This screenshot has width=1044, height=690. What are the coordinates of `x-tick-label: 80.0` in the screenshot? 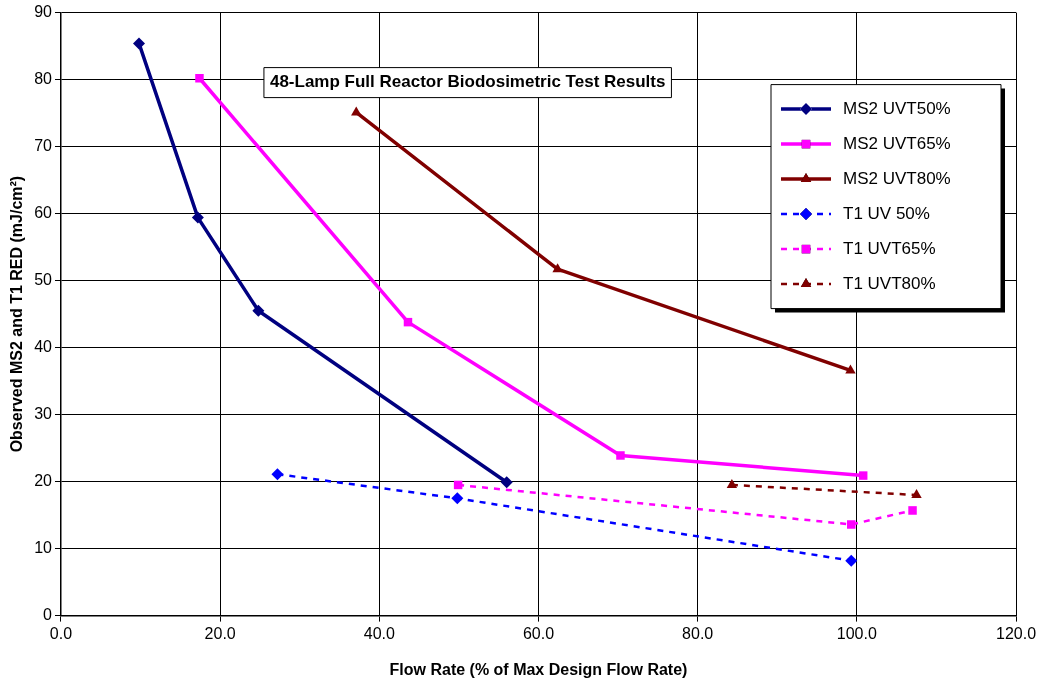 It's located at (698, 633).